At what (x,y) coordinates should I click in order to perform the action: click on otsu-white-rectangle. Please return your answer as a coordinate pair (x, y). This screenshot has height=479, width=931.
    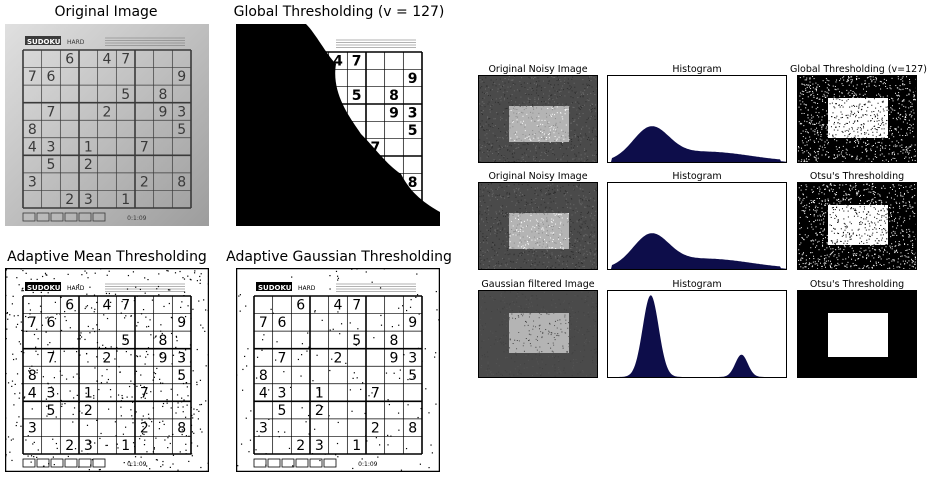
    Looking at the image, I should click on (858, 335).